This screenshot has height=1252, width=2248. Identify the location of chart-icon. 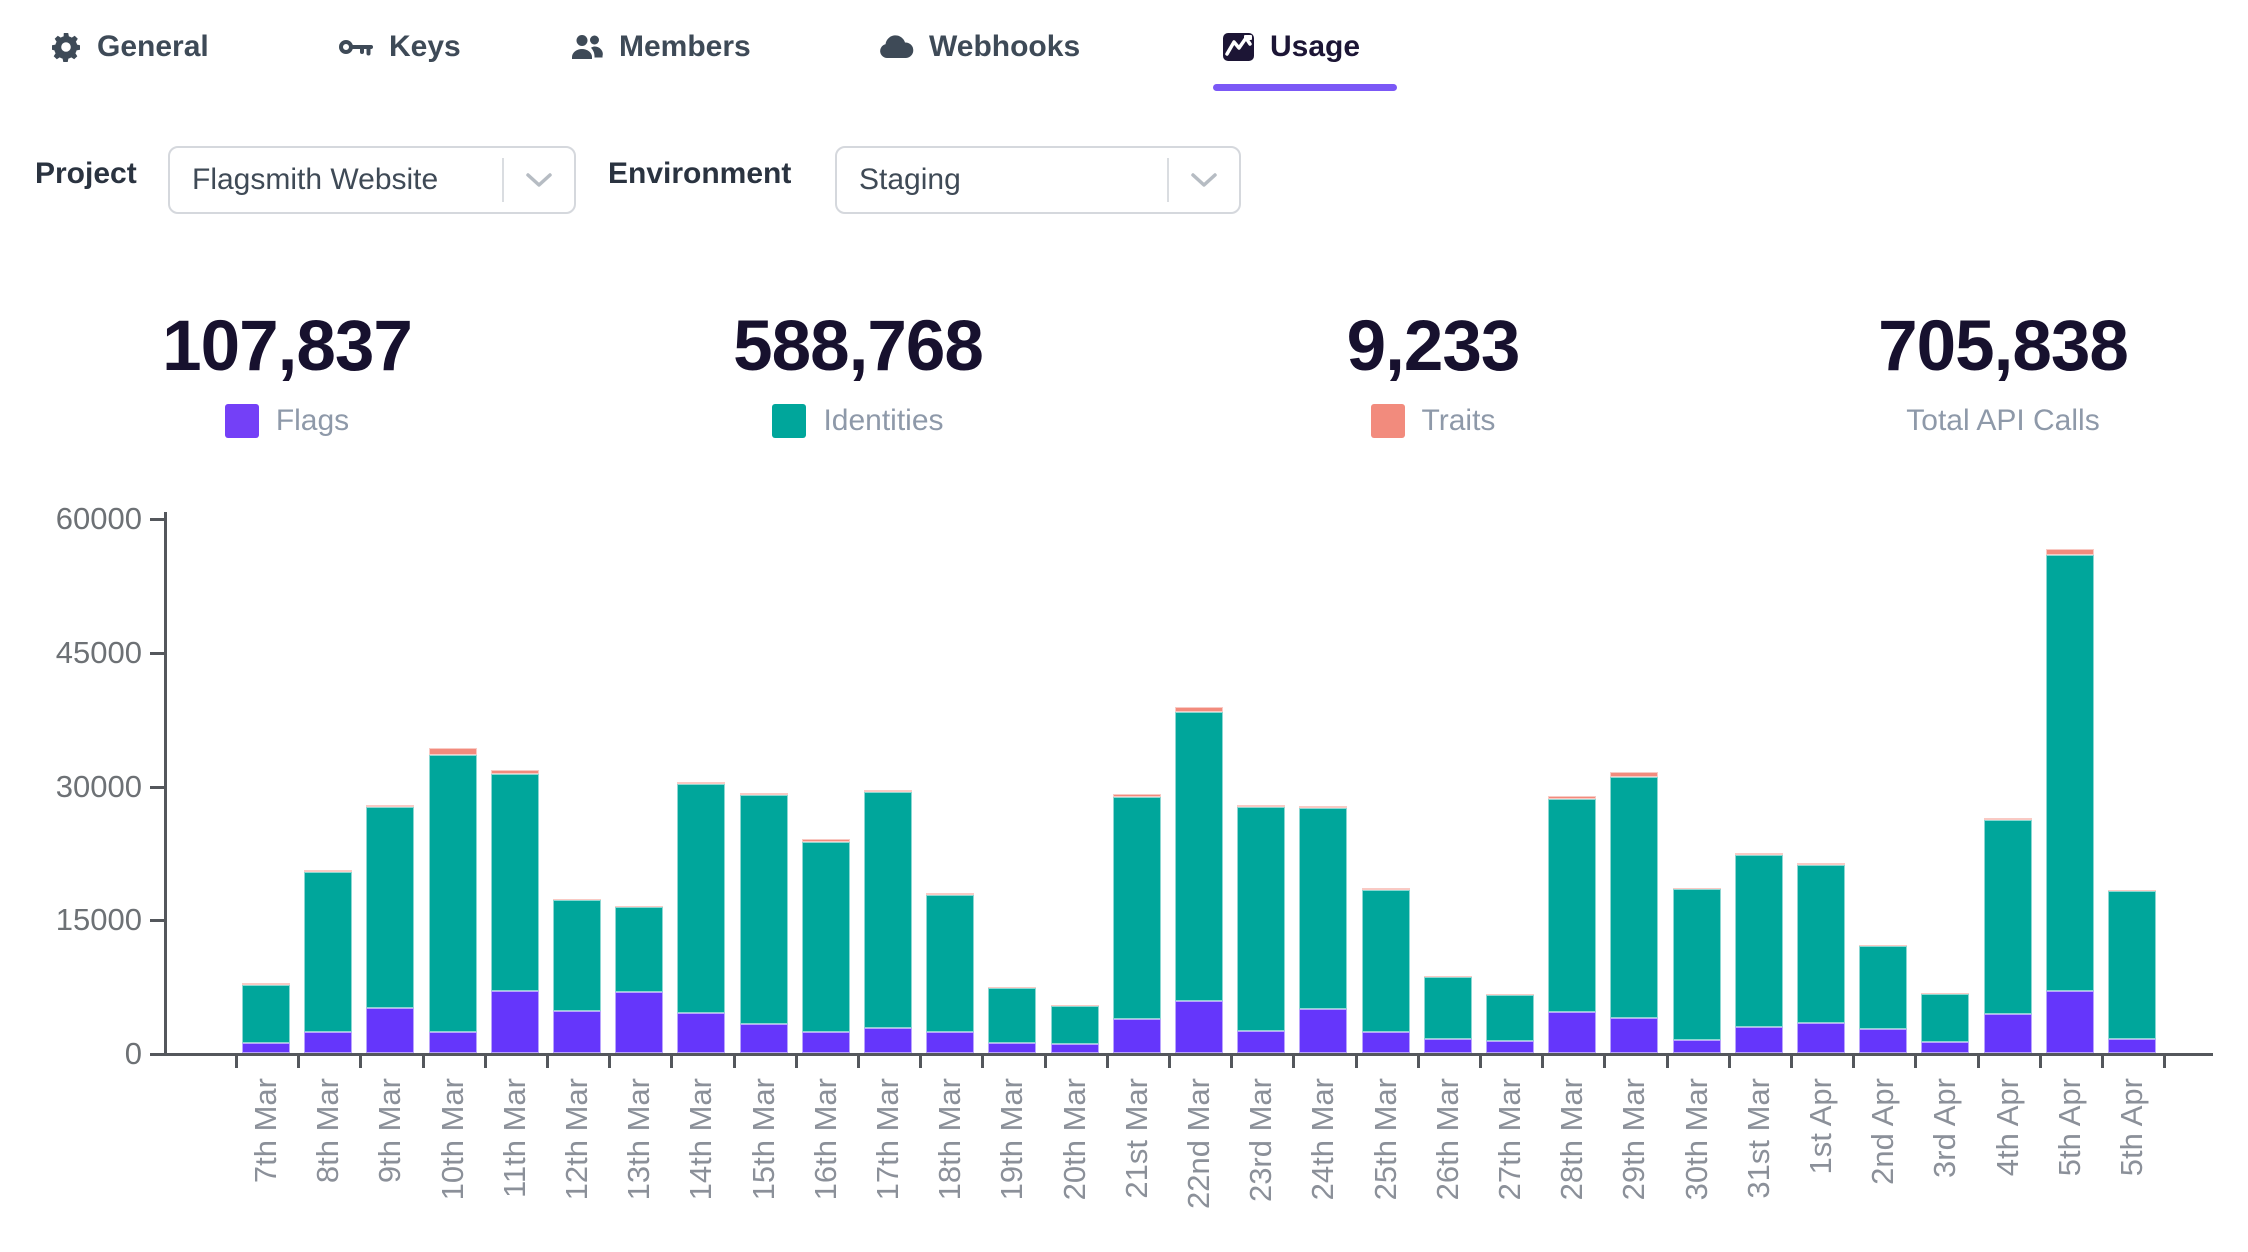
(1238, 47).